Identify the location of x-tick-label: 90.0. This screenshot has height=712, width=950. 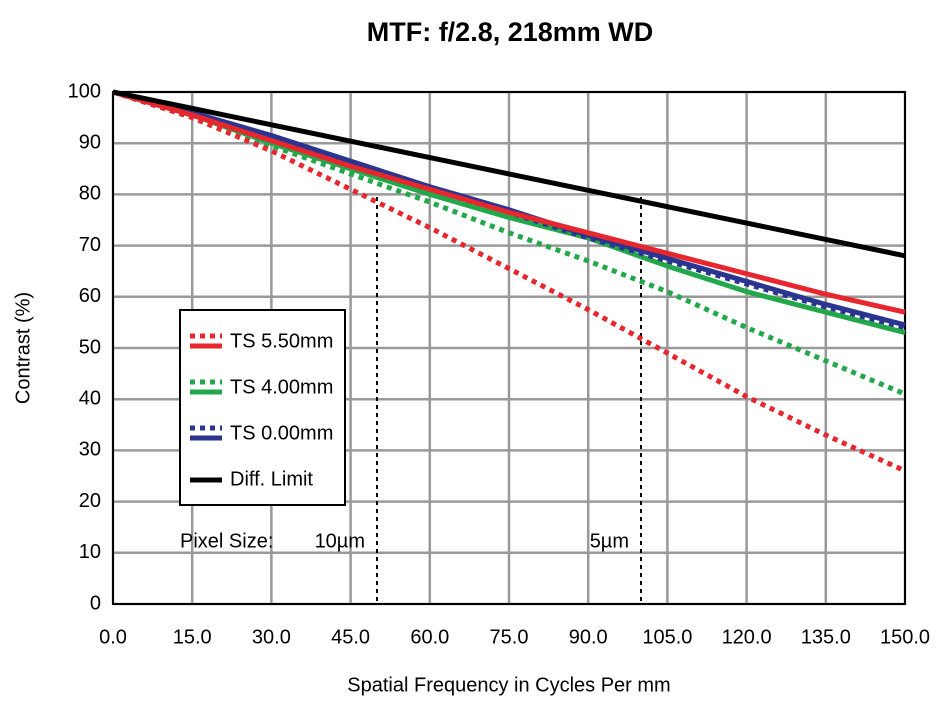
(588, 637).